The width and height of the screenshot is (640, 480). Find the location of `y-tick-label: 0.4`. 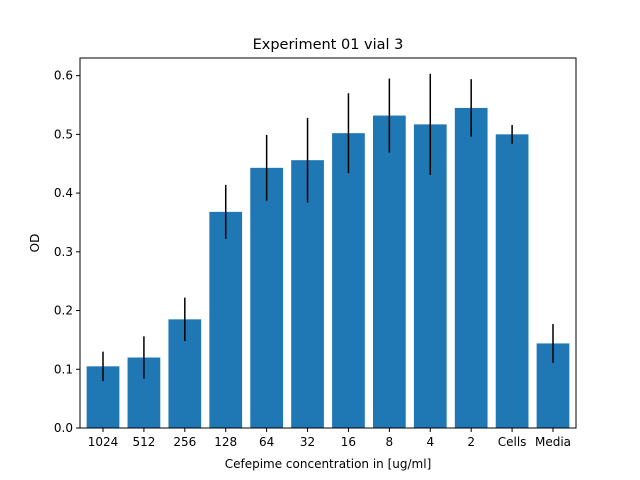

y-tick-label: 0.4 is located at coordinates (63, 193).